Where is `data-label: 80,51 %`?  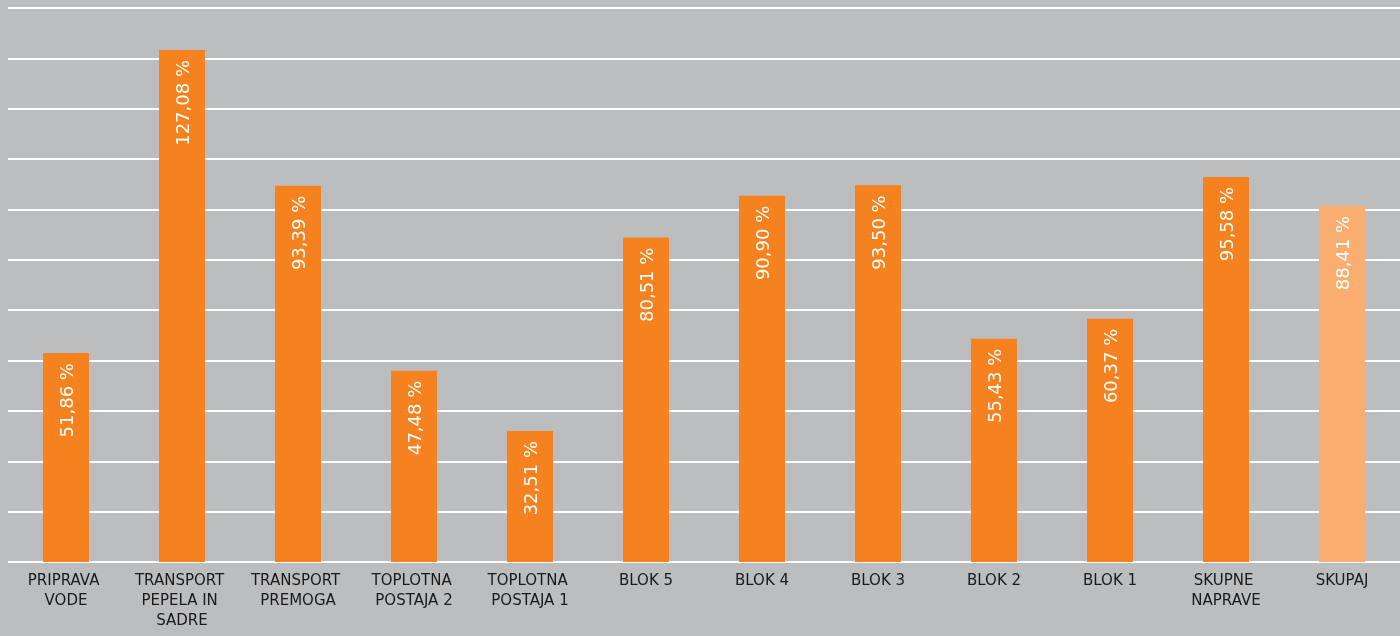
data-label: 80,51 % is located at coordinates (646, 284).